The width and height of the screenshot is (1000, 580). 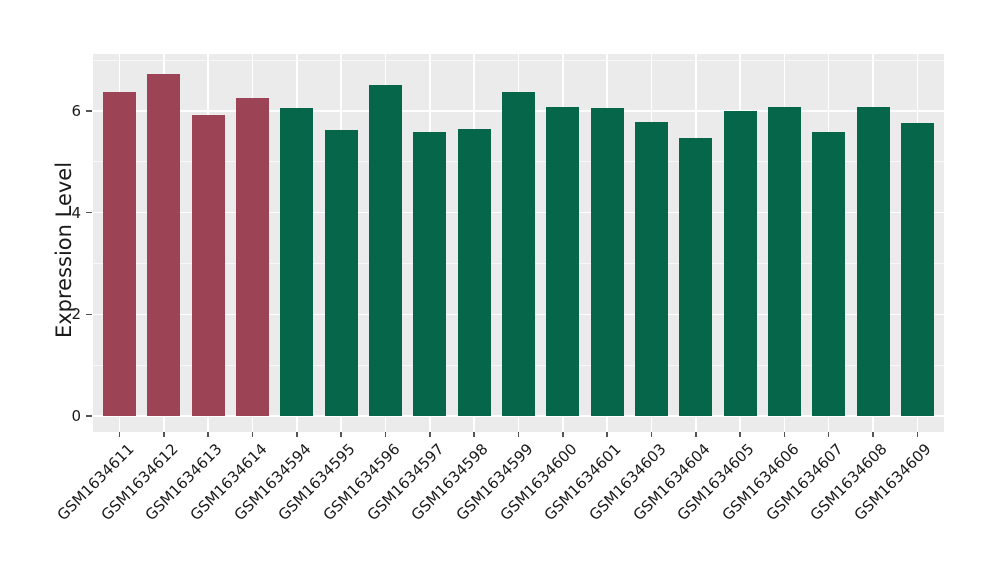 I want to click on bar-GSM1634604, so click(x=696, y=276).